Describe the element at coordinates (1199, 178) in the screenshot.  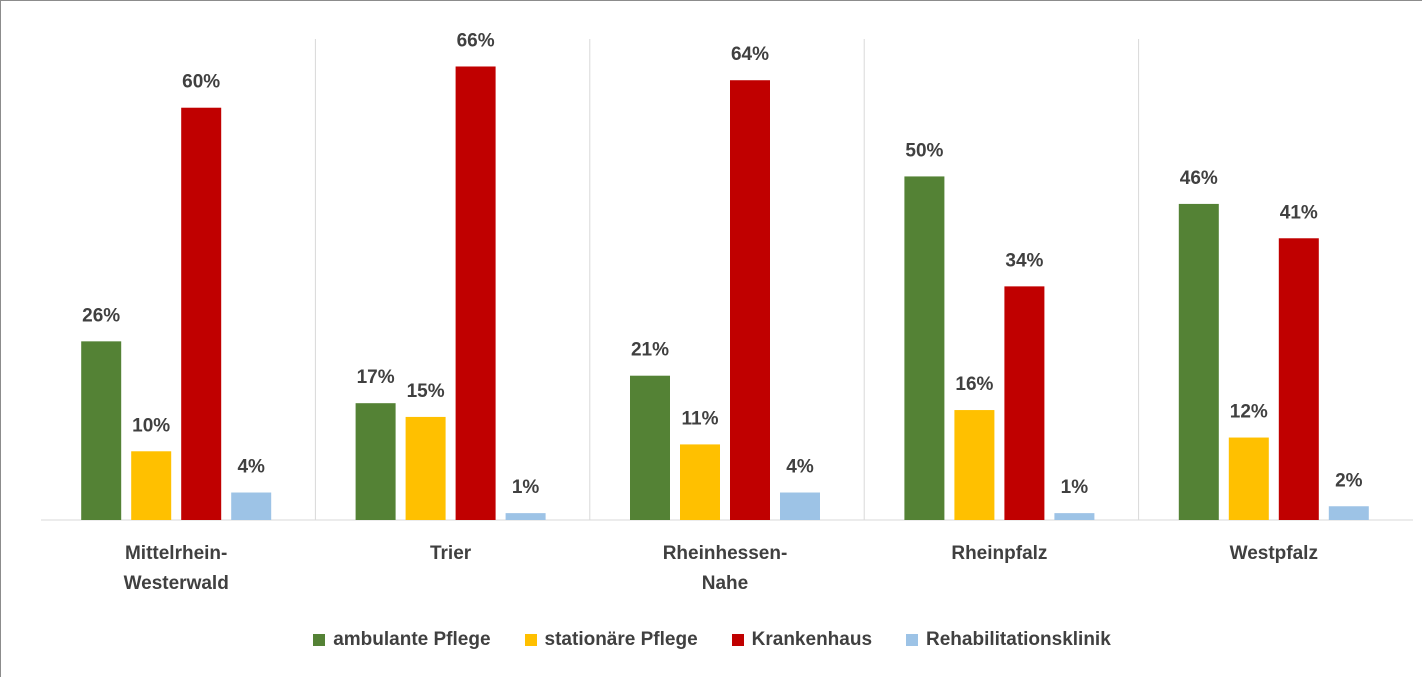
I see `data-label: 46%` at that location.